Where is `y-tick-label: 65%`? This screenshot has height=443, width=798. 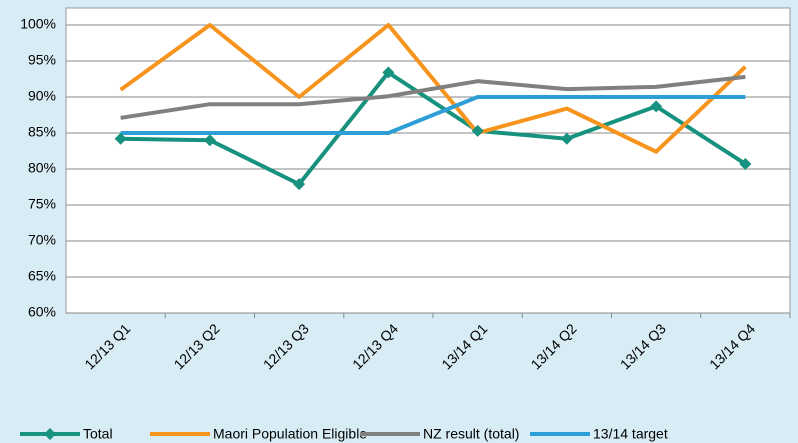
y-tick-label: 65% is located at coordinates (42, 276).